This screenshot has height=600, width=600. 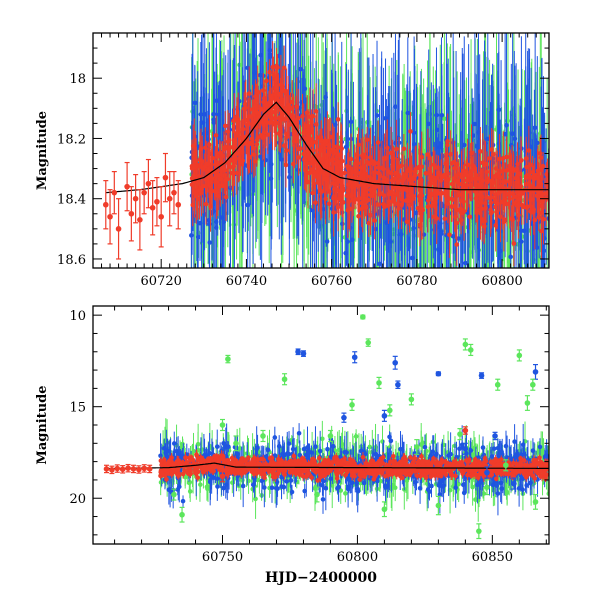 What do you see at coordinates (331, 281) in the screenshot?
I see `x-tick-label: 60760` at bounding box center [331, 281].